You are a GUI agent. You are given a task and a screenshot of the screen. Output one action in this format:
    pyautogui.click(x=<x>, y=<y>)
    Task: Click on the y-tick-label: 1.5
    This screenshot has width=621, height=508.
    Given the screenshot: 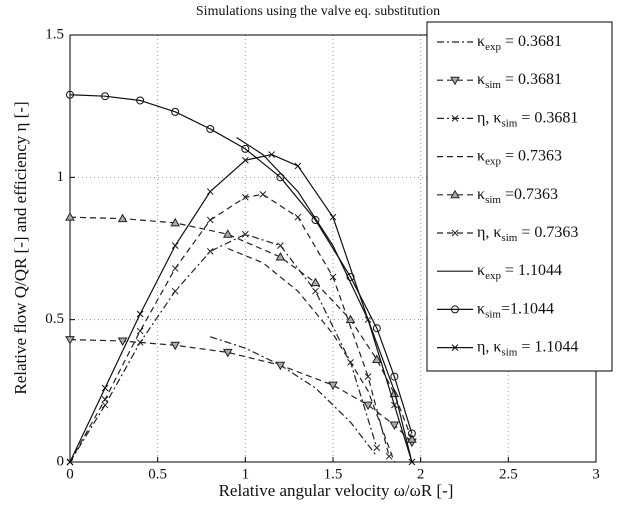 What is the action you would take?
    pyautogui.click(x=54, y=34)
    